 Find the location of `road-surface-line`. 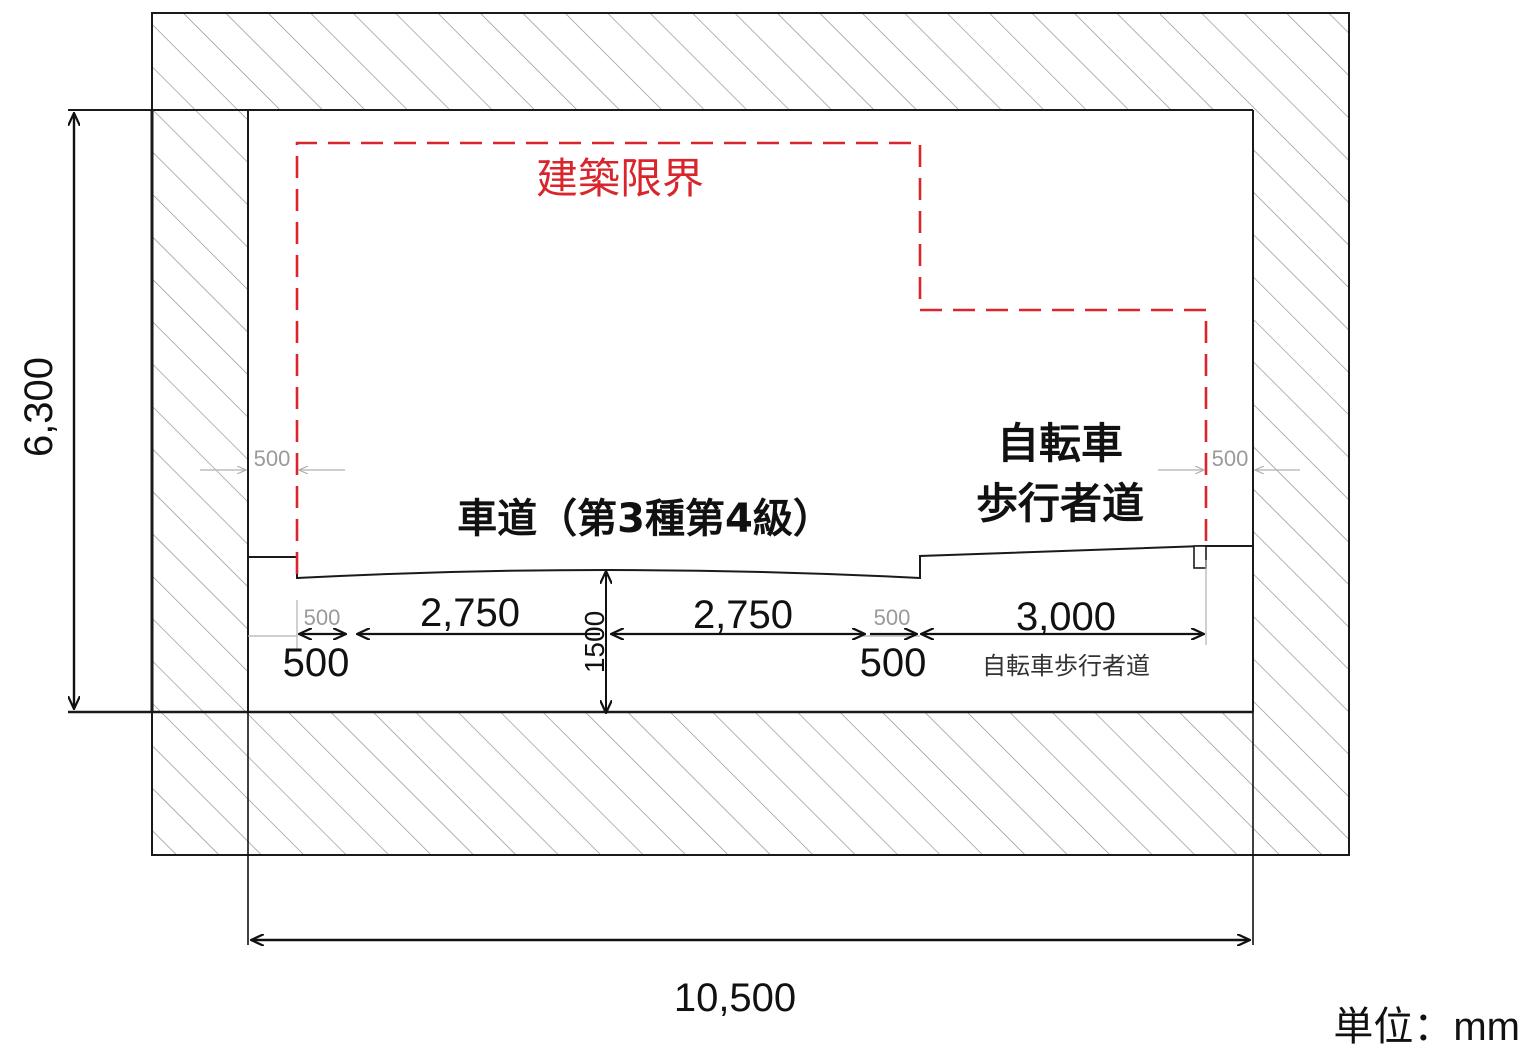

road-surface-line is located at coordinates (750, 562).